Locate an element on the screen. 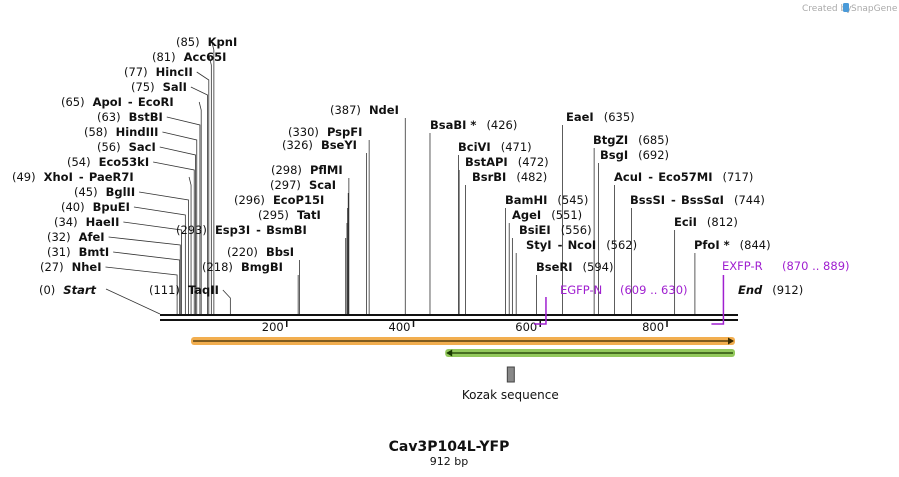 Image resolution: width=899 pixels, height=477 pixels. site-eco53ki: (54) Eco53kI is located at coordinates (108, 162).